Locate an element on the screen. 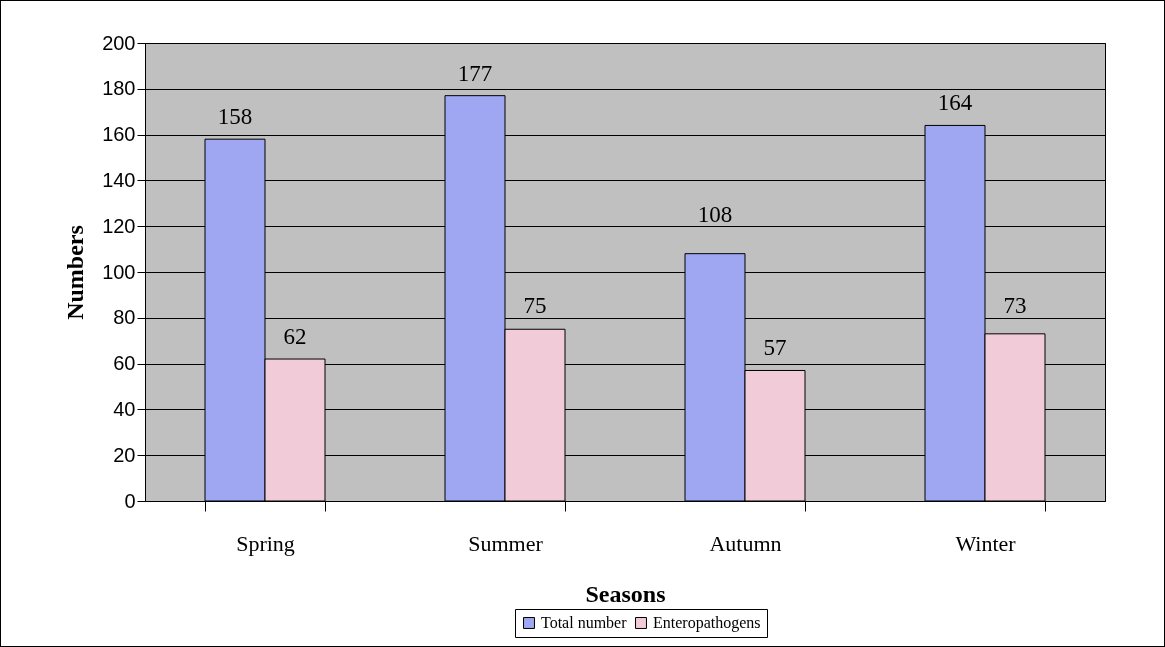 This screenshot has width=1165, height=647. data-label: 164 is located at coordinates (955, 103).